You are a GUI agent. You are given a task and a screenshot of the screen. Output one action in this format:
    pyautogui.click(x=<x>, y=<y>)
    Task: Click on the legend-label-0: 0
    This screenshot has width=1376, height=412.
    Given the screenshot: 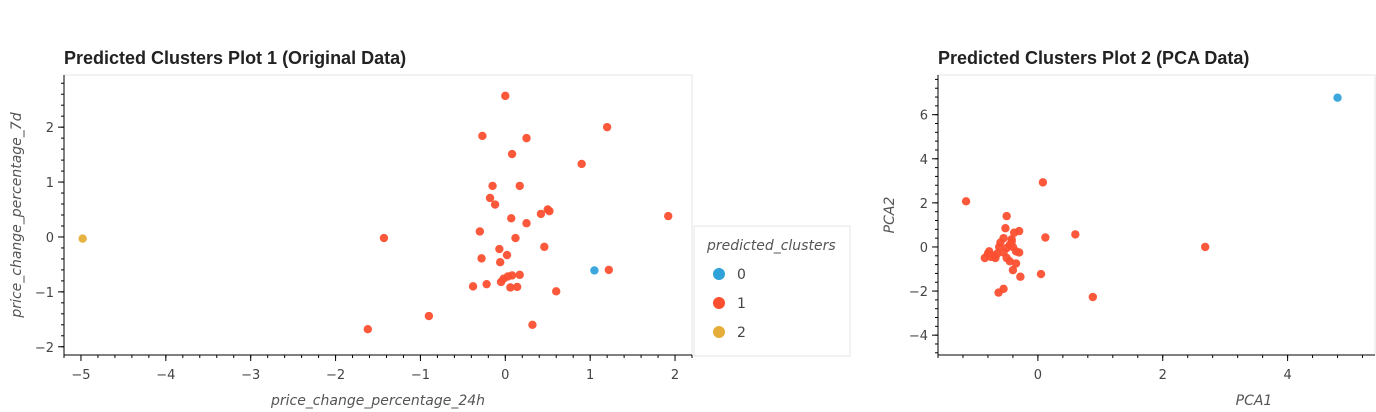 What is the action you would take?
    pyautogui.click(x=741, y=275)
    